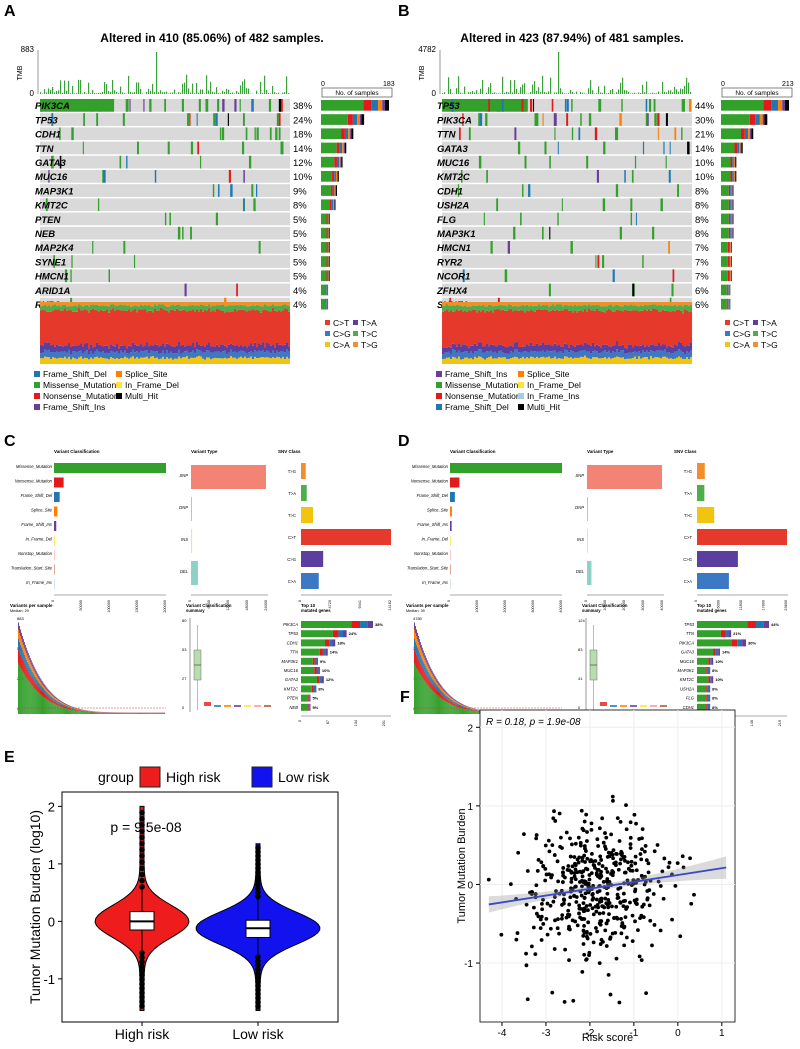  I want to click on top-tick: 219, so click(780, 723).